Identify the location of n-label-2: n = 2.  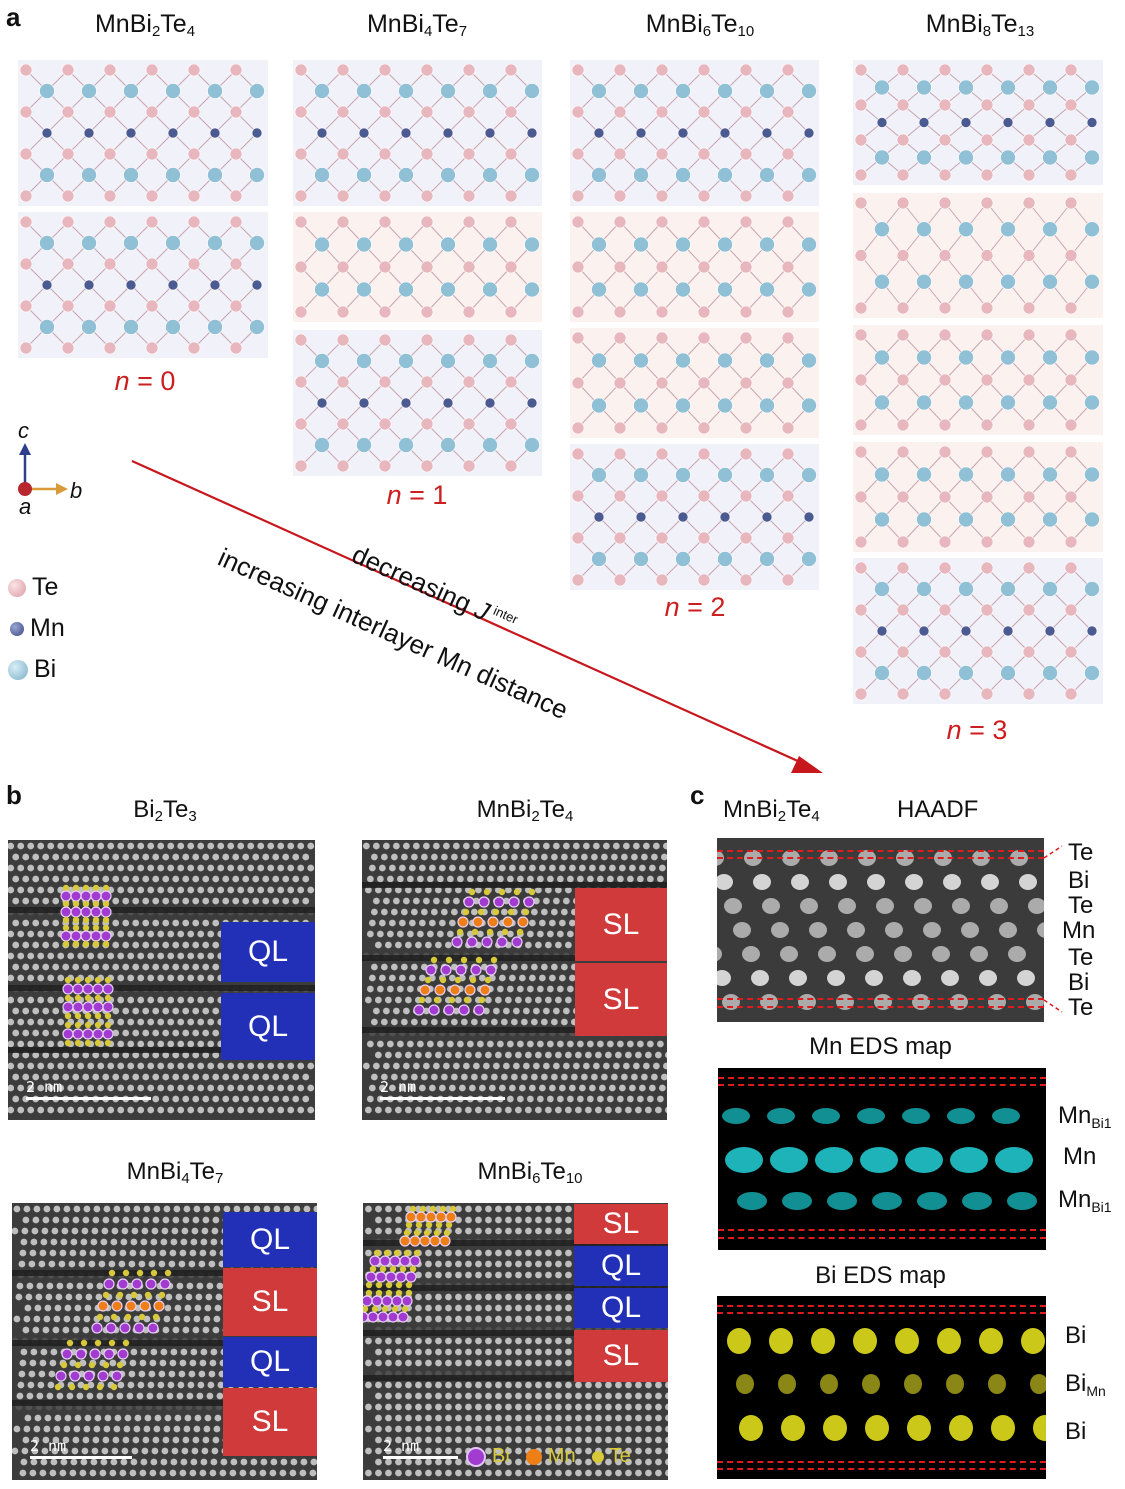
(695, 607).